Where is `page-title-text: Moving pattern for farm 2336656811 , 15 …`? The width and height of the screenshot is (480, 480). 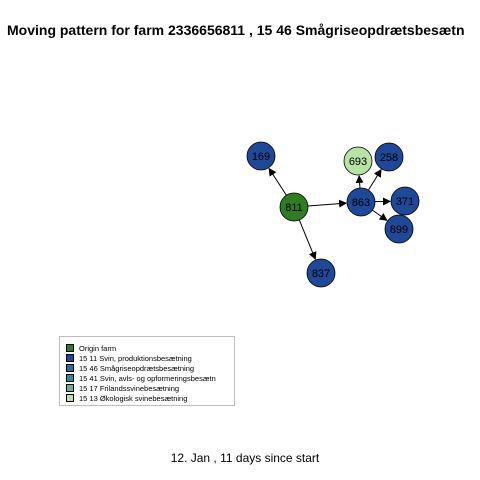
page-title-text: Moving pattern for farm 2336656811 , 15 … is located at coordinates (236, 30).